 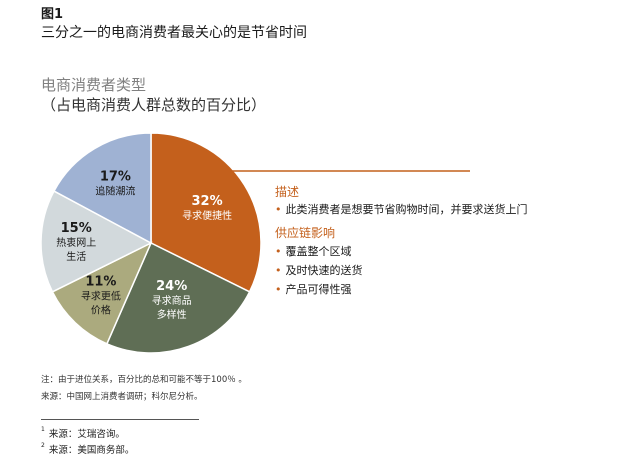 I want to click on callout-supply-heading: 供应链影响, so click(x=305, y=233).